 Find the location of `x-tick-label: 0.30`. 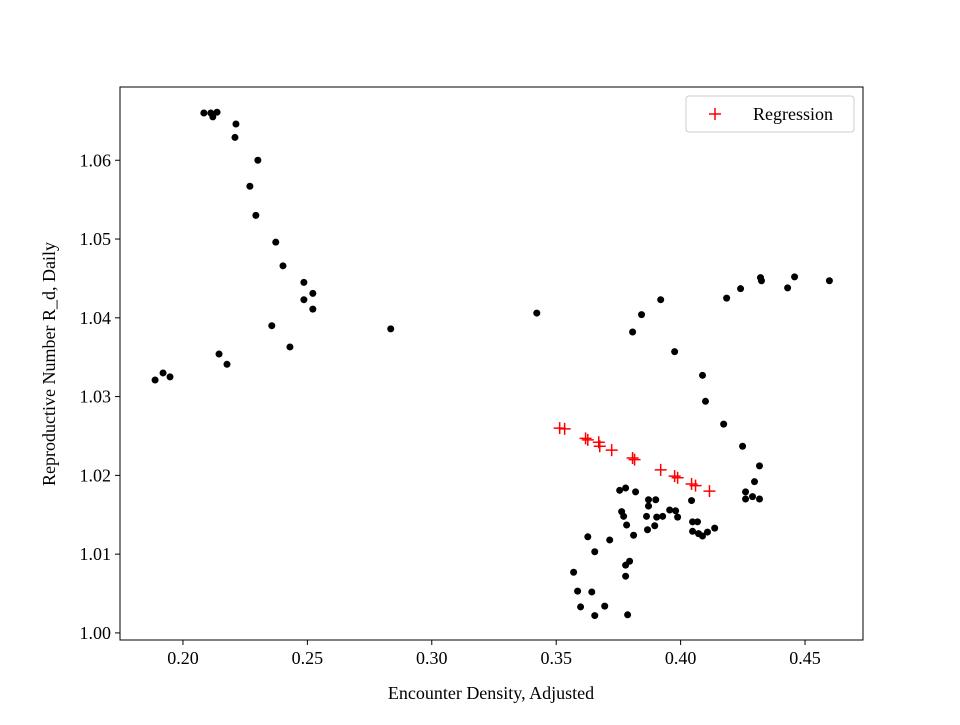

x-tick-label: 0.30 is located at coordinates (432, 658).